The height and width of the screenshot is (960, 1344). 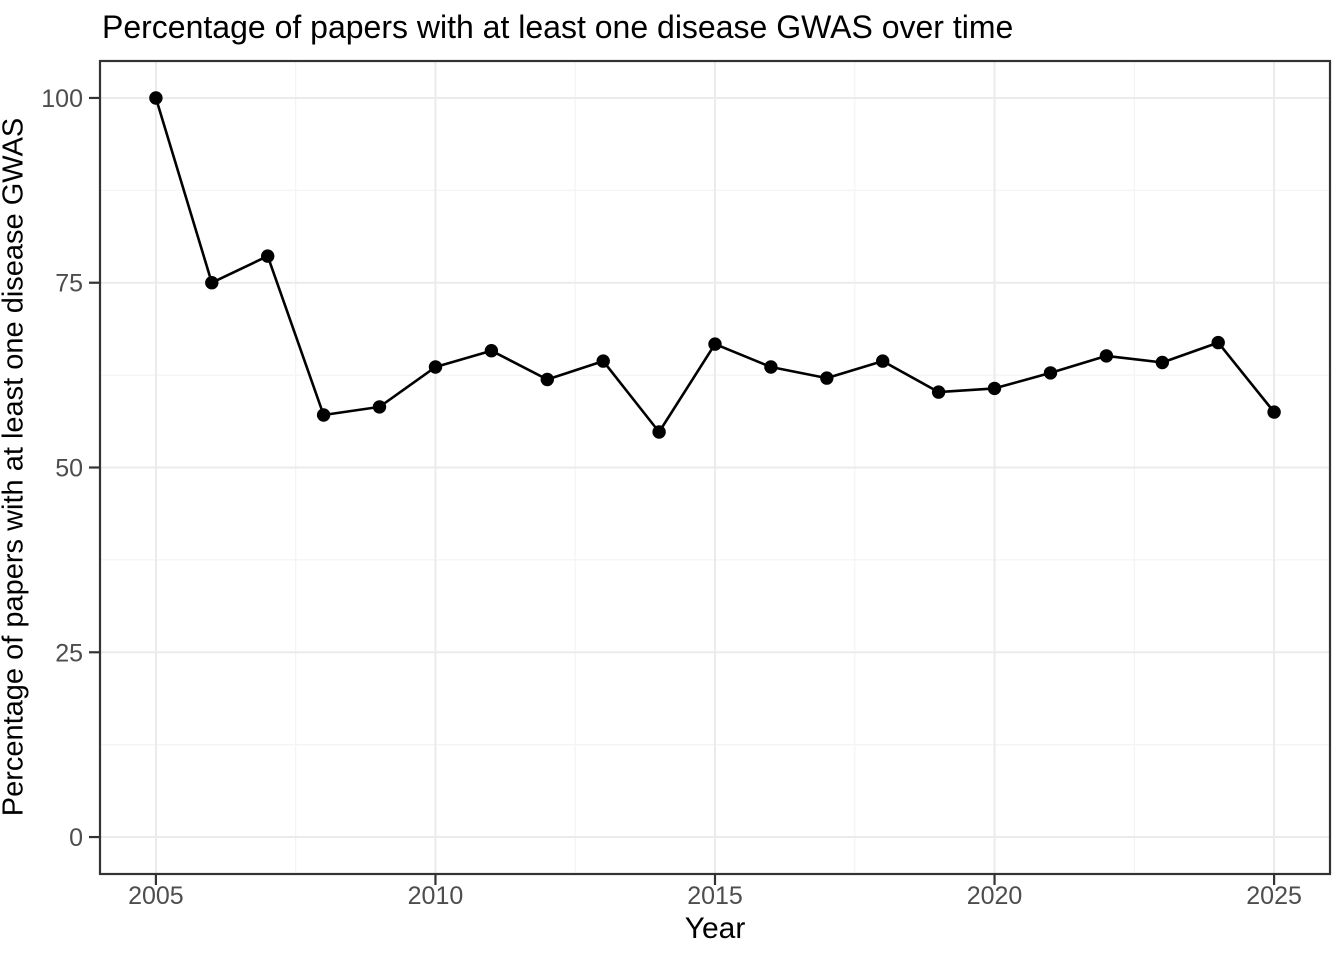 What do you see at coordinates (156, 98) in the screenshot?
I see `data-point-2005` at bounding box center [156, 98].